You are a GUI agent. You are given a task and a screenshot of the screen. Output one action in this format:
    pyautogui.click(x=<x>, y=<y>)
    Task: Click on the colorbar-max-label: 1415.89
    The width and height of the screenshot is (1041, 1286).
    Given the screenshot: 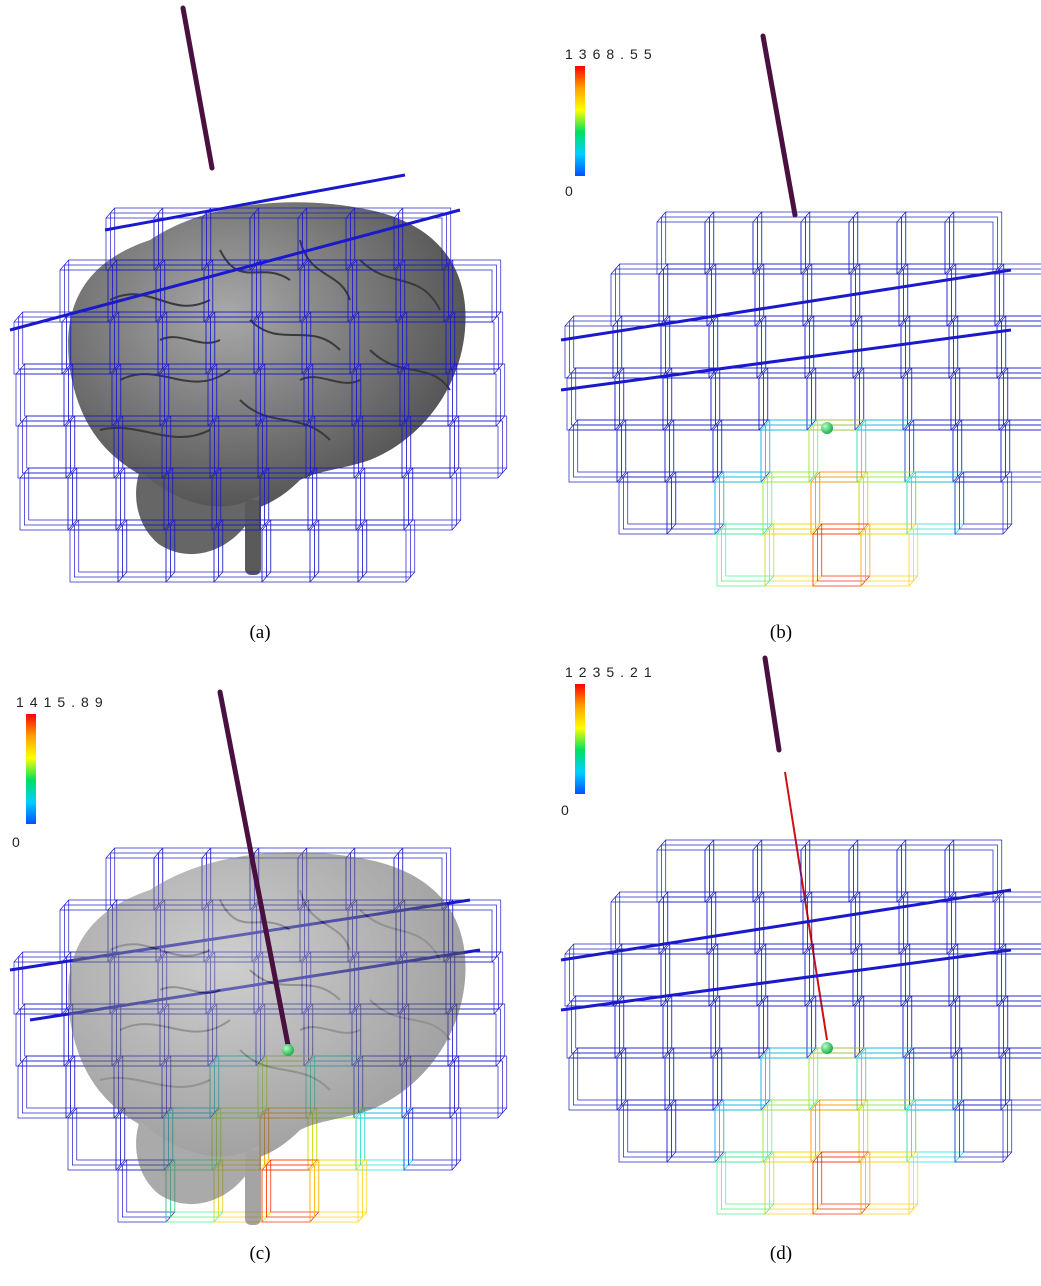 What is the action you would take?
    pyautogui.click(x=62, y=702)
    